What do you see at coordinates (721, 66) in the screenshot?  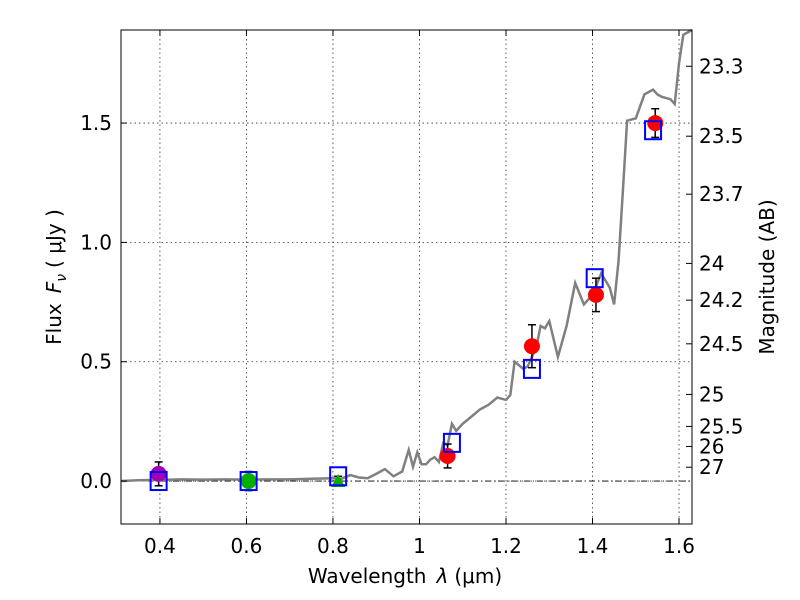 I see `magnitude-tick-label: 23.3` at bounding box center [721, 66].